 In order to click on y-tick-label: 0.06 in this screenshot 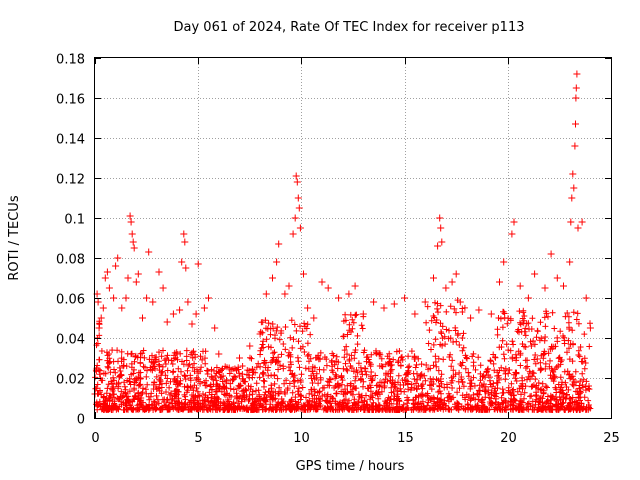, I will do `click(70, 300)`.